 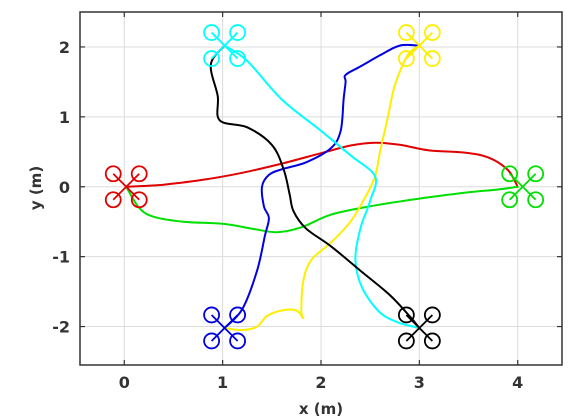 I want to click on x-tick-label: 4, so click(x=517, y=382).